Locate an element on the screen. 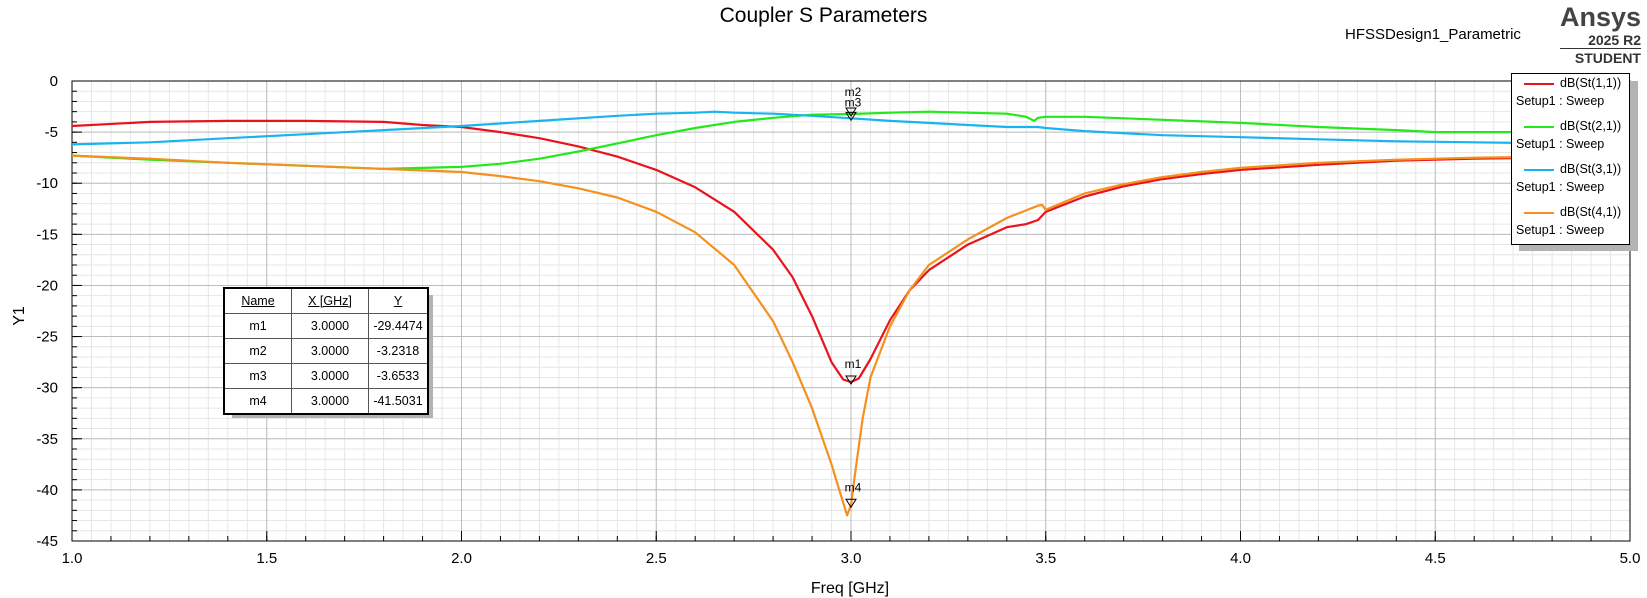  y-tick-label: -10 is located at coordinates (47, 183).